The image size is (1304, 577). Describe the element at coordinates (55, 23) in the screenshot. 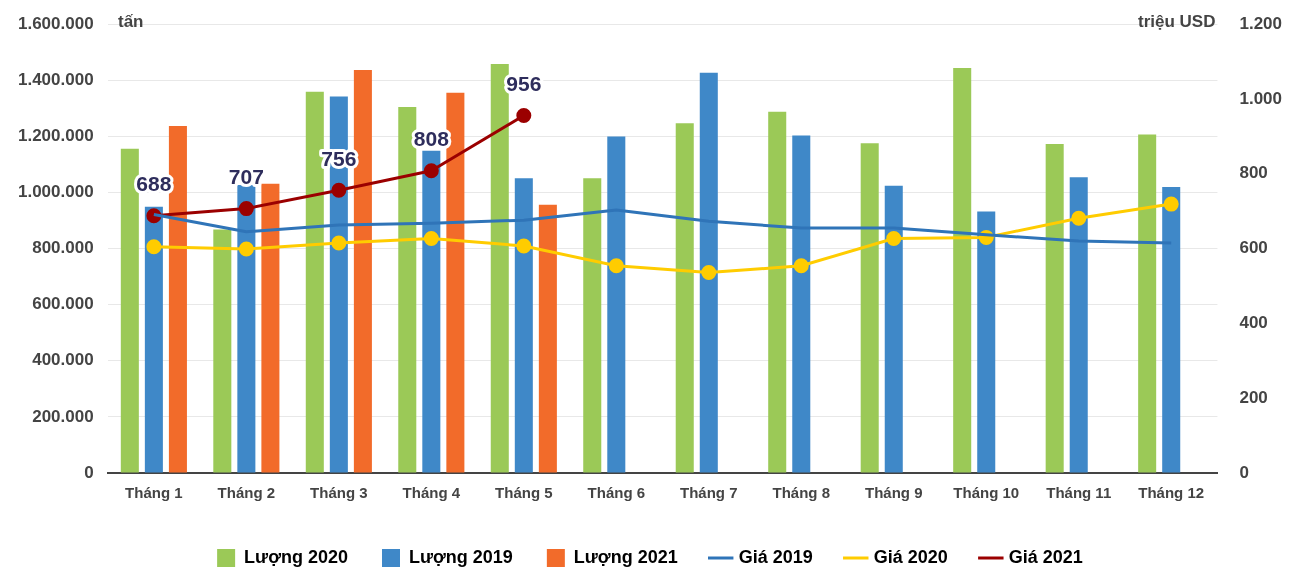

I see `y-tick-label: 1.600.000` at that location.